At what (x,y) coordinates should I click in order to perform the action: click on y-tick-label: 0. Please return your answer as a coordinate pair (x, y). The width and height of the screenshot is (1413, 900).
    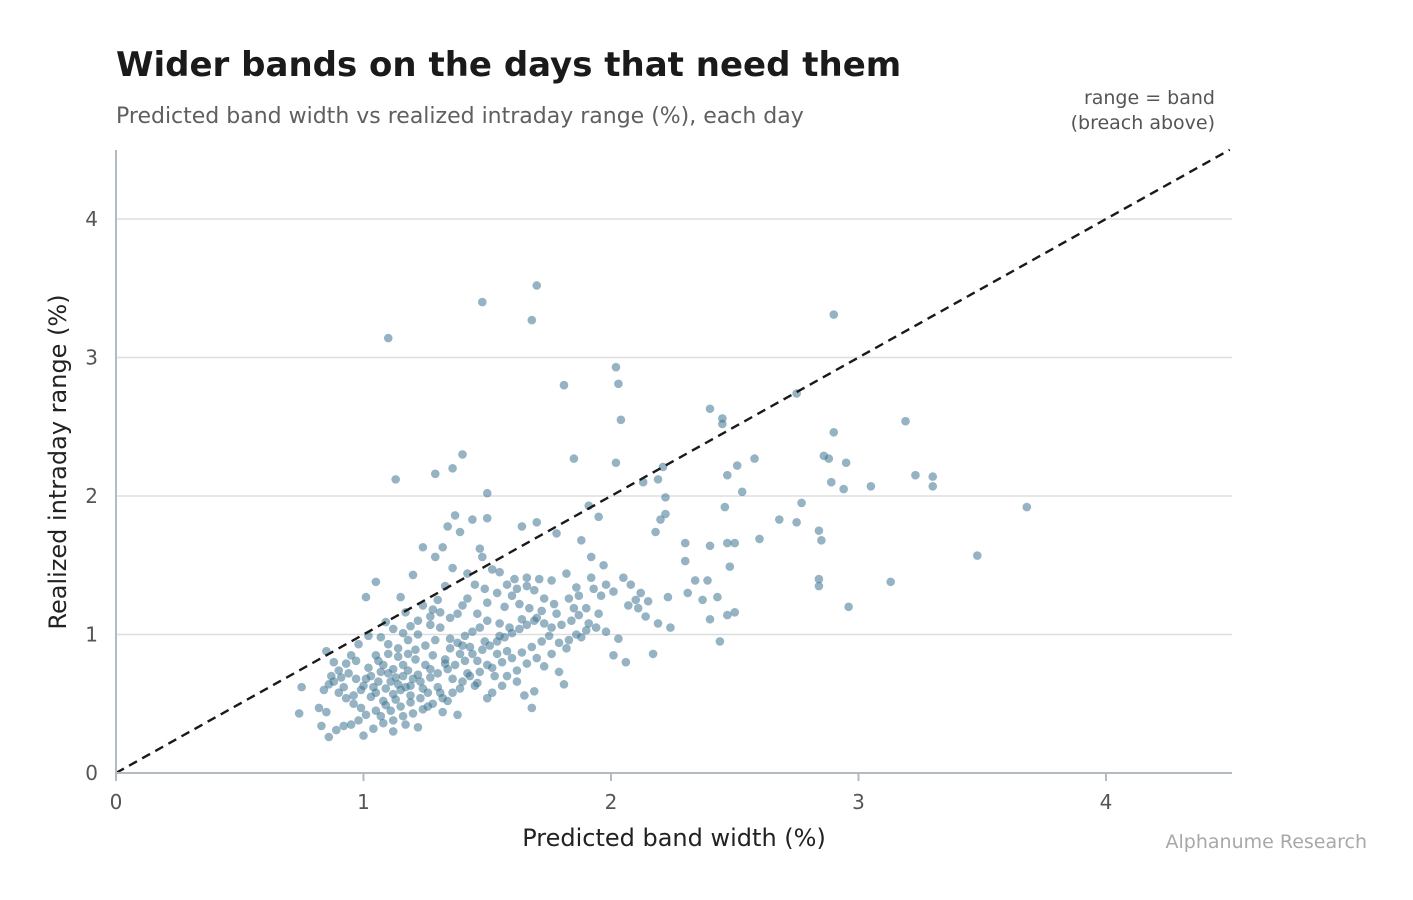
    Looking at the image, I should click on (91, 773).